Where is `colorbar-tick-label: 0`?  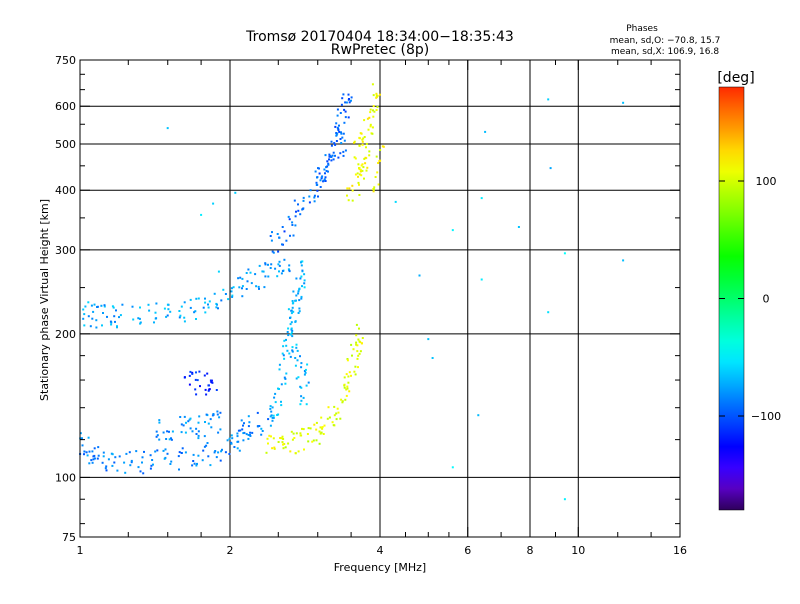 colorbar-tick-label: 0 is located at coordinates (766, 299).